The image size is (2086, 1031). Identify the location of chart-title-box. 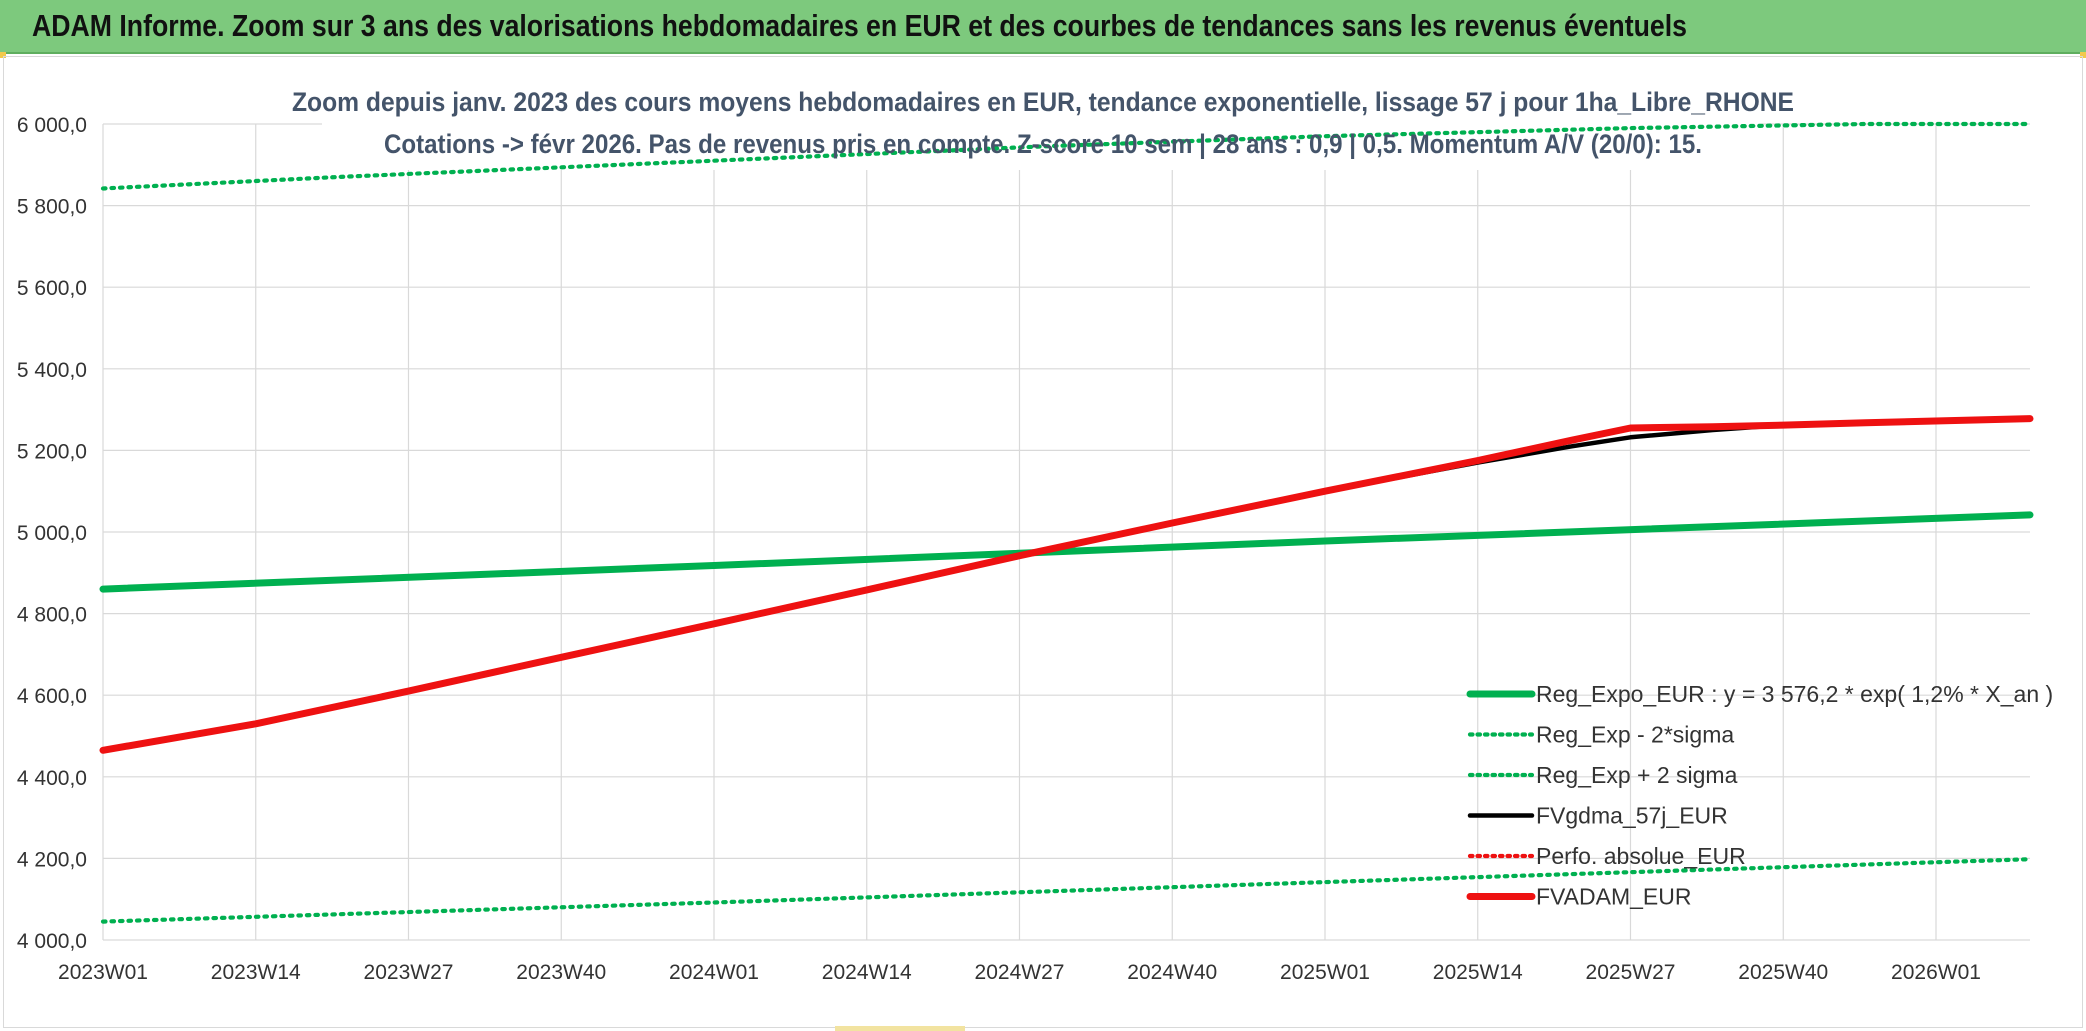
(1042, 124).